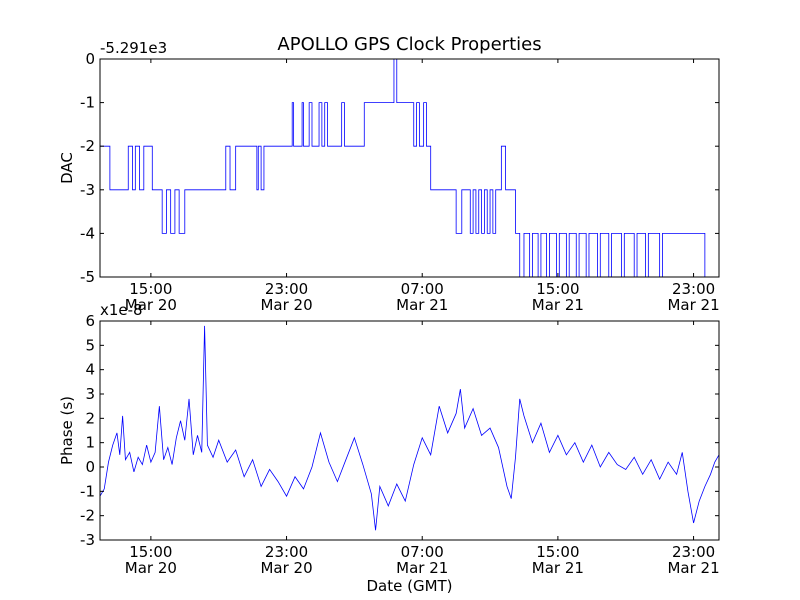 The image size is (800, 600). Describe the element at coordinates (422, 289) in the screenshot. I see `chart0-xtick-time-2: 07:00` at that location.